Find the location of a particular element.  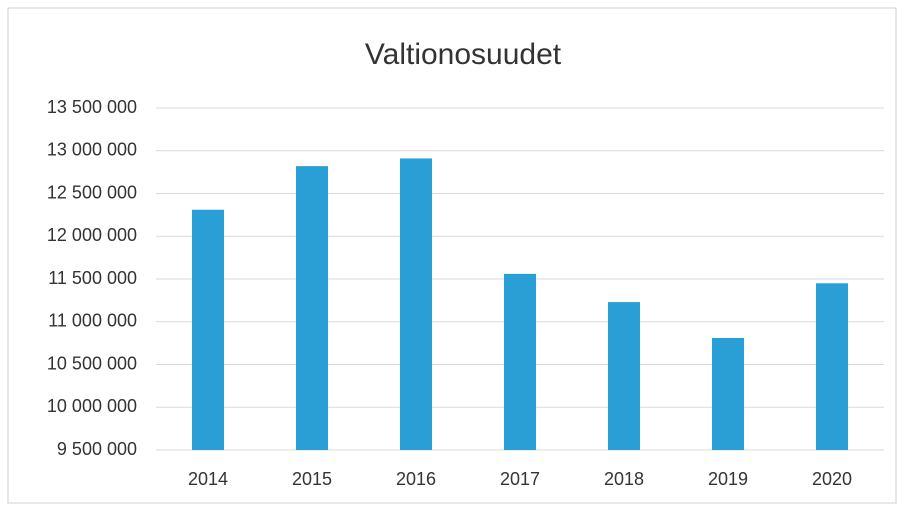

y-tick-label: 13 500 000 is located at coordinates (92, 107).